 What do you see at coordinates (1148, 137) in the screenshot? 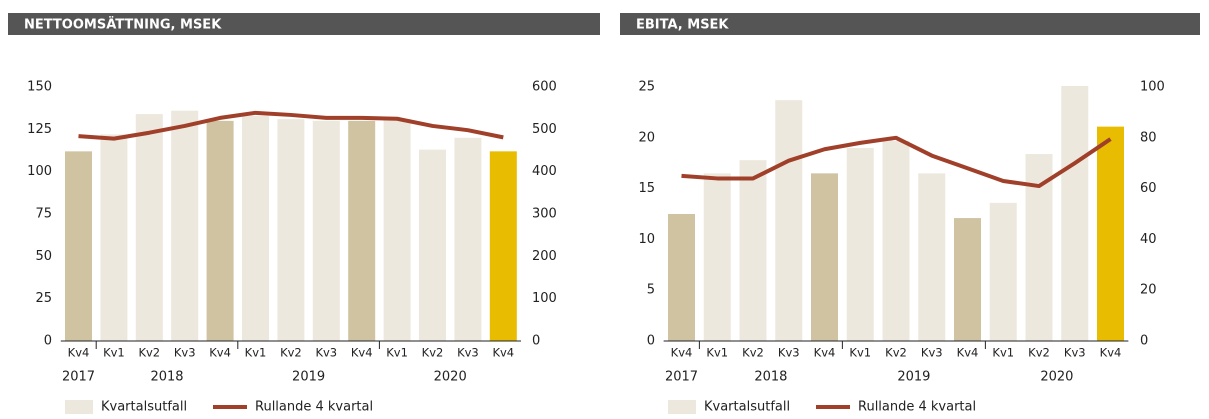
I see `y2-tick-label: 80` at bounding box center [1148, 137].